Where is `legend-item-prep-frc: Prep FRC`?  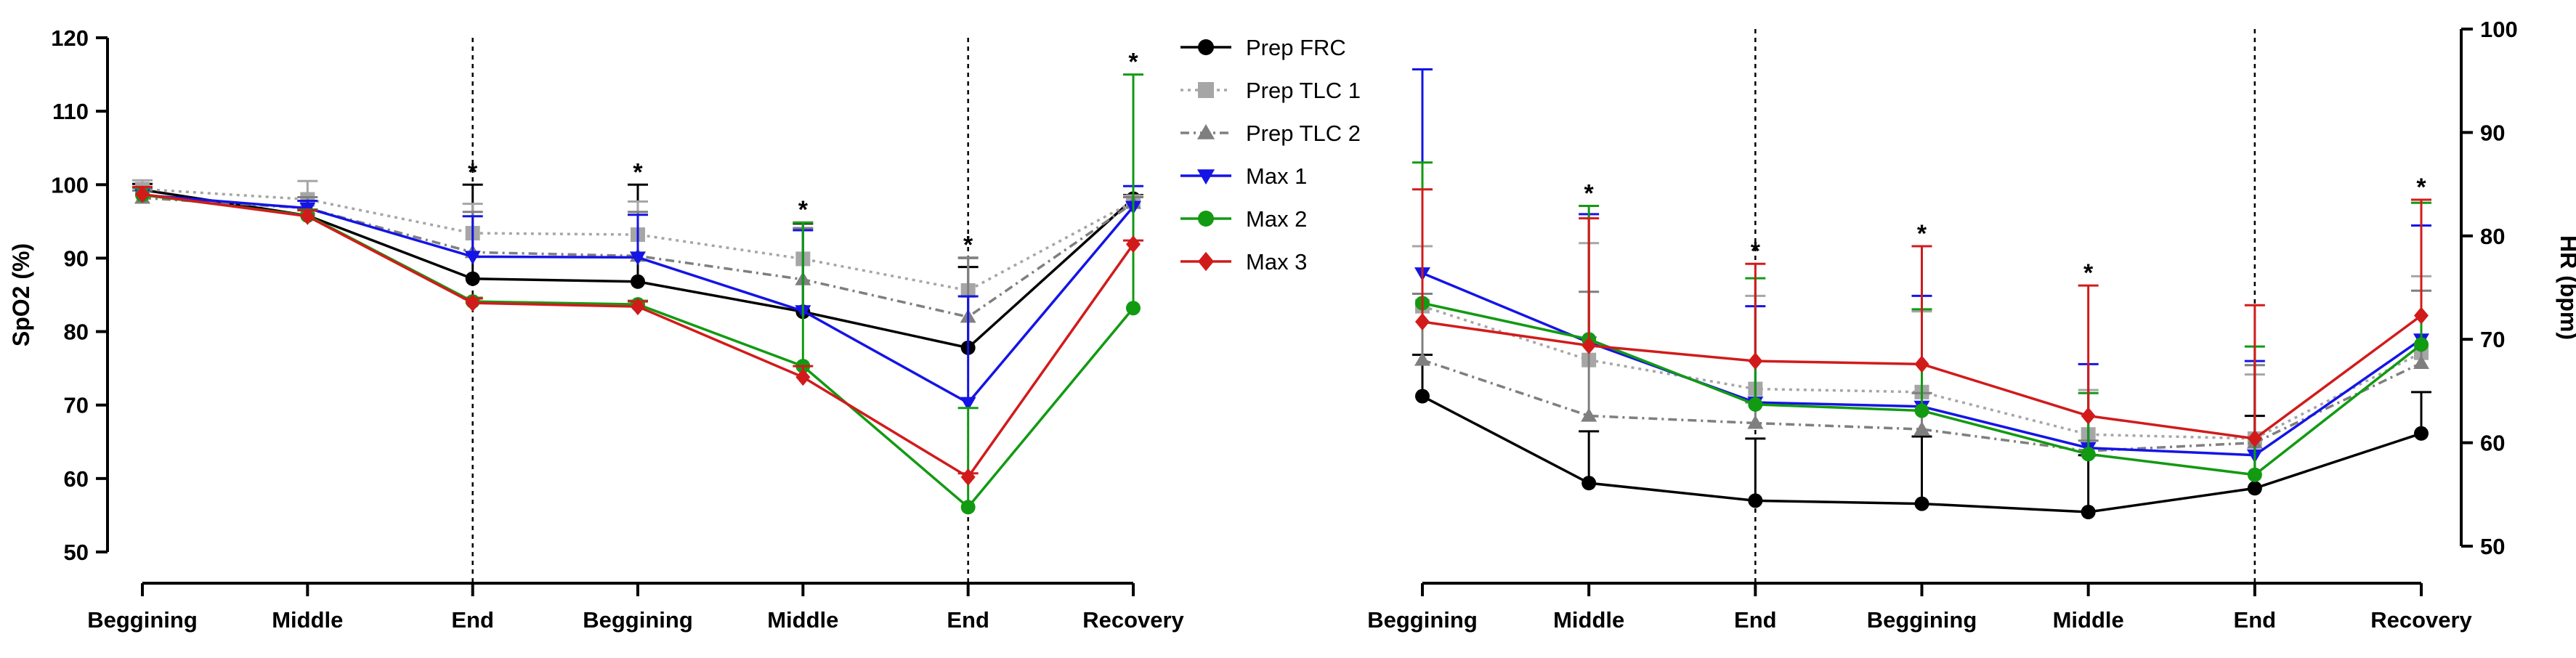
legend-item-prep-frc: Prep FRC is located at coordinates (1263, 47).